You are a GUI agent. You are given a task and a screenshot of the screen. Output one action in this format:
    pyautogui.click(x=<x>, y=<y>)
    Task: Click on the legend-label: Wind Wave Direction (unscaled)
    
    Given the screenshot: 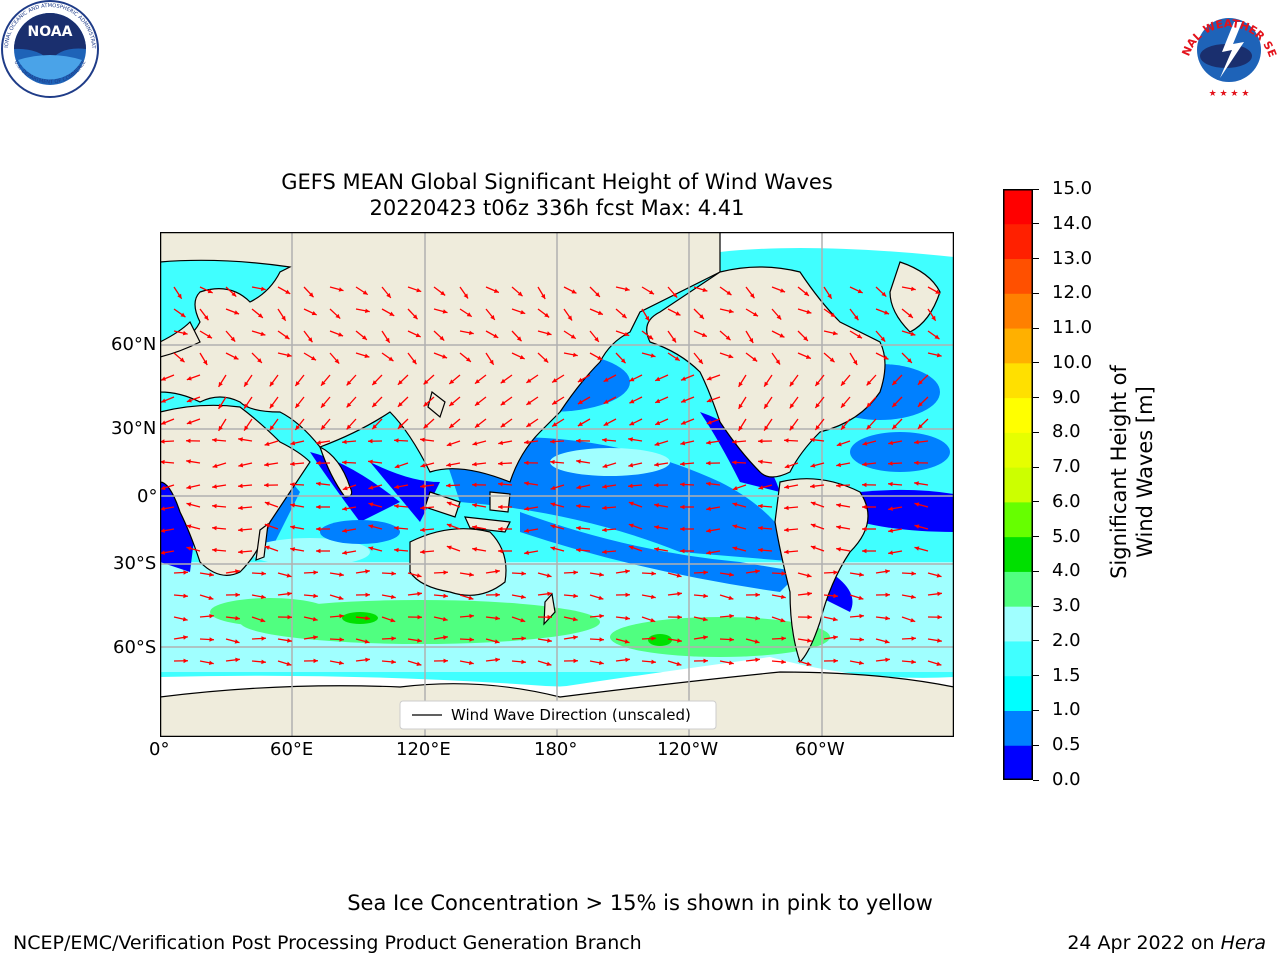 What is the action you would take?
    pyautogui.click(x=571, y=715)
    